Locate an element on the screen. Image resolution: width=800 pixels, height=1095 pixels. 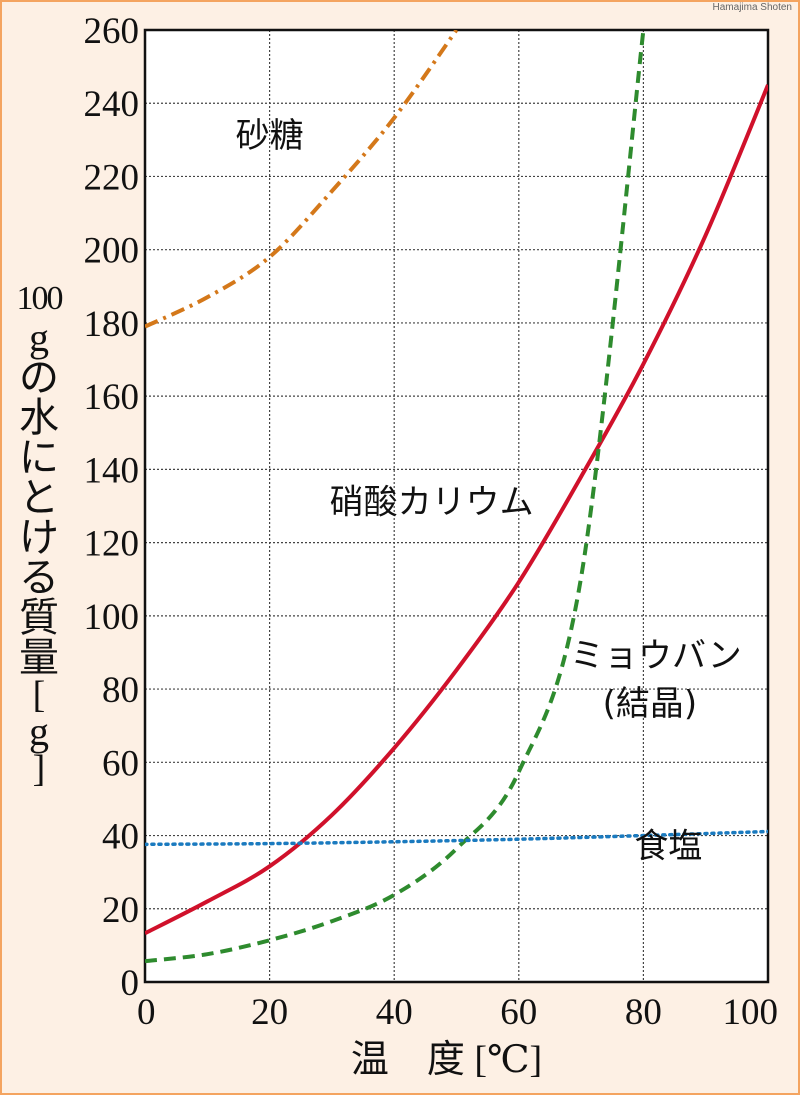
y-axis-label-char: と is located at coordinates (39, 497).